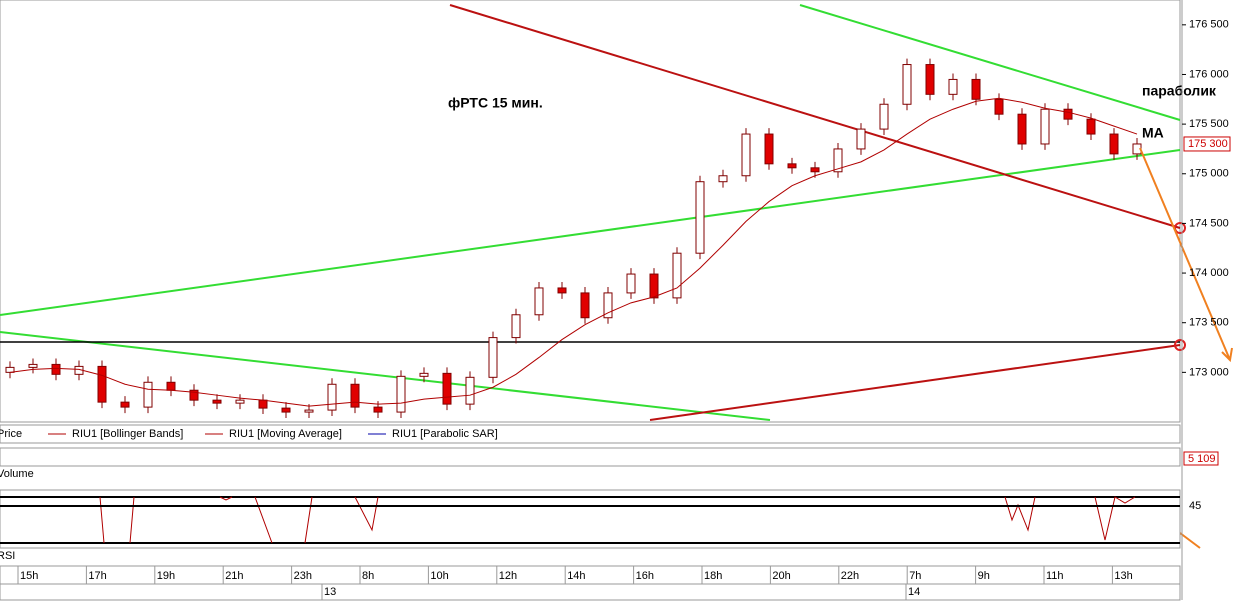 This screenshot has width=1235, height=601. I want to click on time-label: 17h, so click(97, 576).